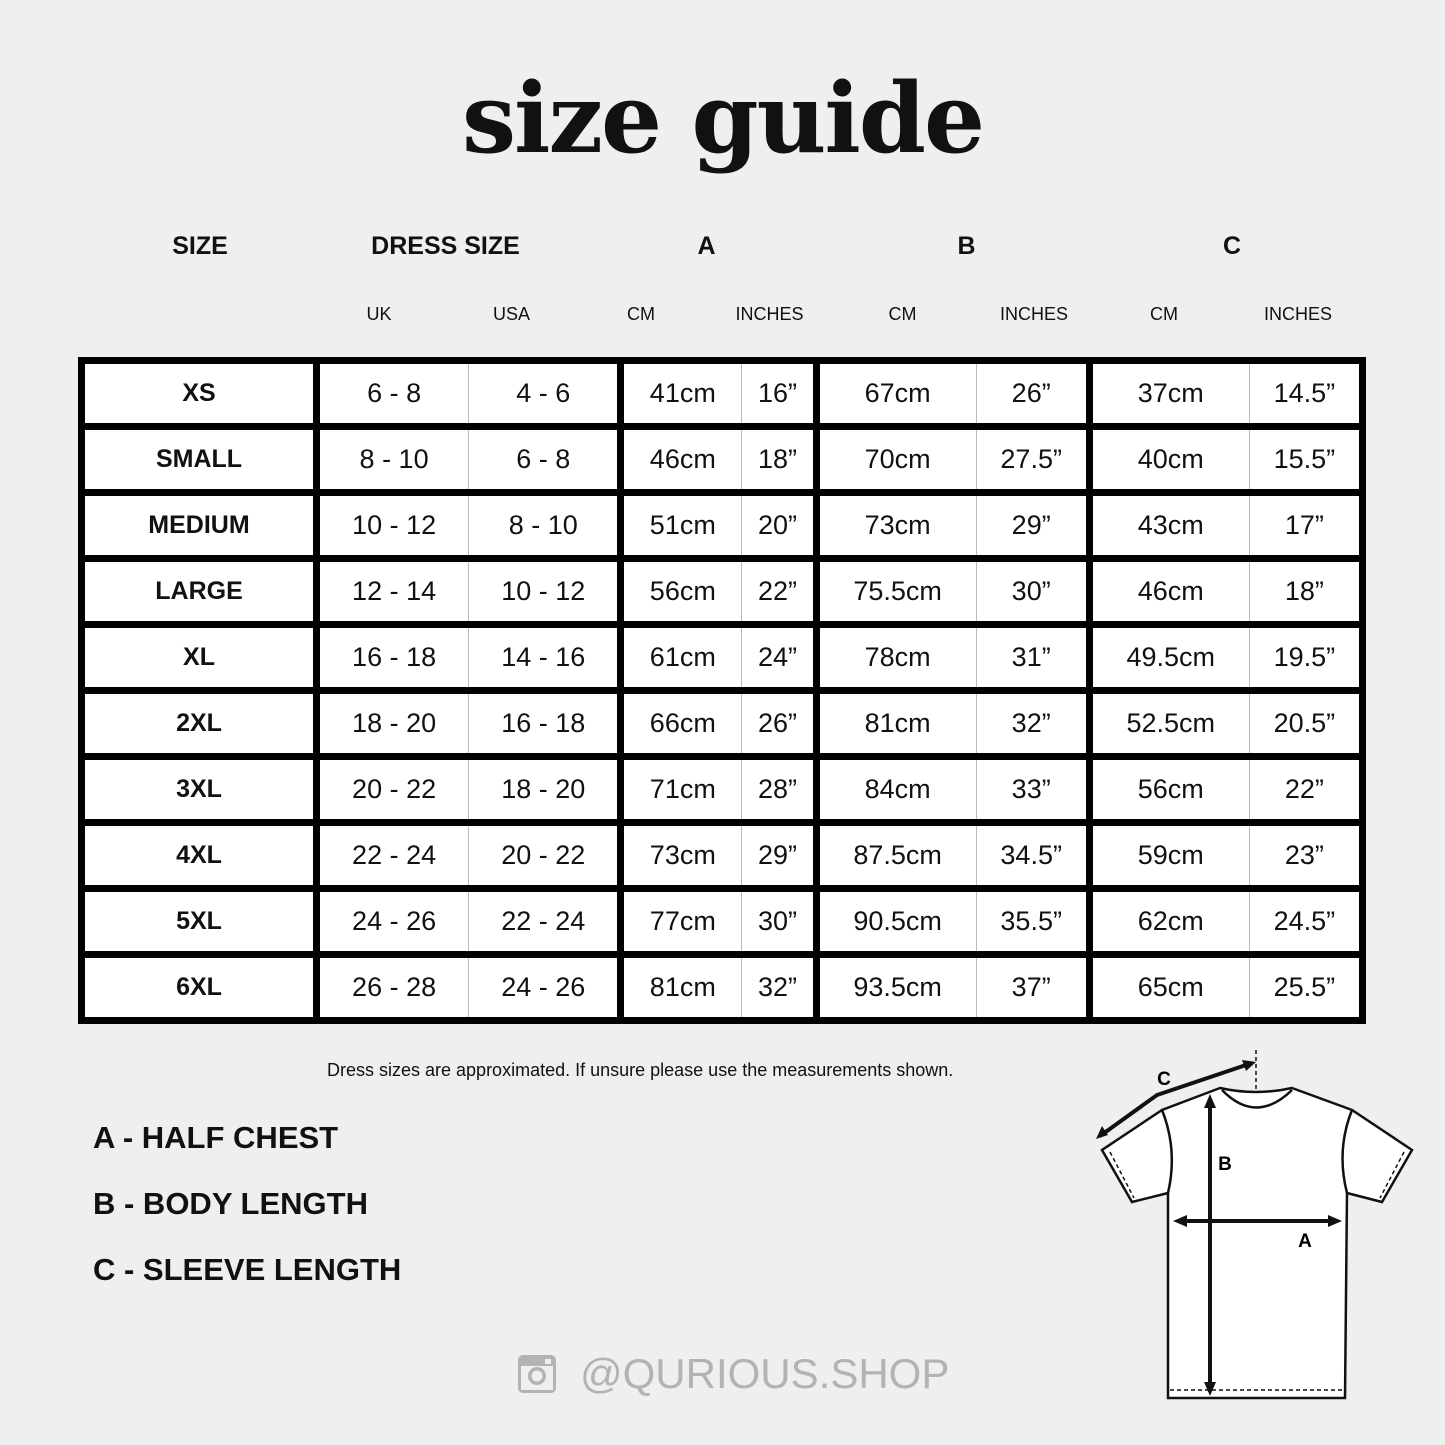 This screenshot has width=1445, height=1445. What do you see at coordinates (1034, 855) in the screenshot?
I see `value-cell: 34.5”` at bounding box center [1034, 855].